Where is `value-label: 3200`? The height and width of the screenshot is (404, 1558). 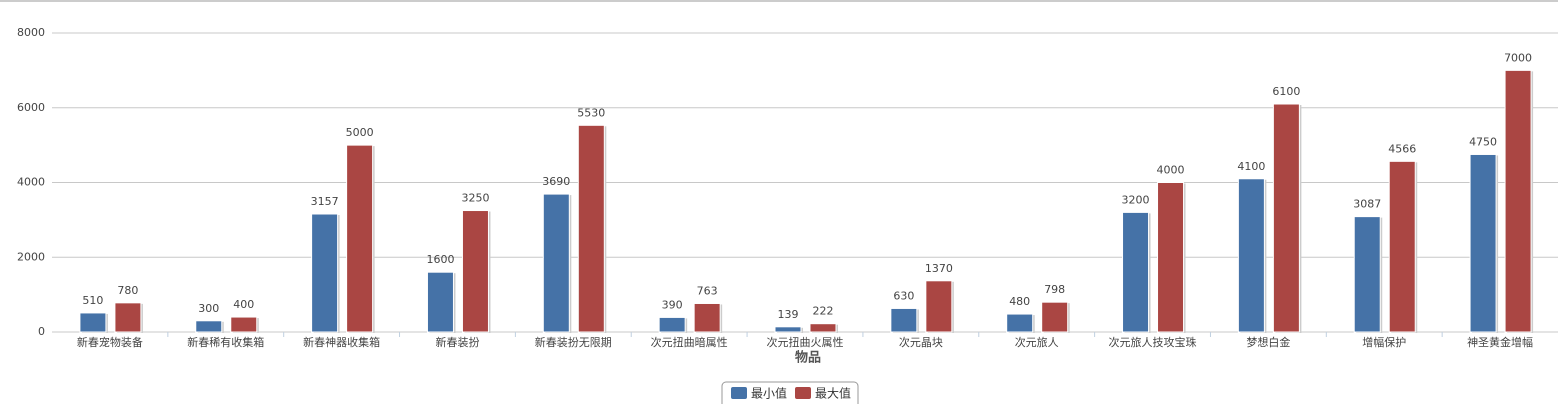 value-label: 3200 is located at coordinates (1136, 199).